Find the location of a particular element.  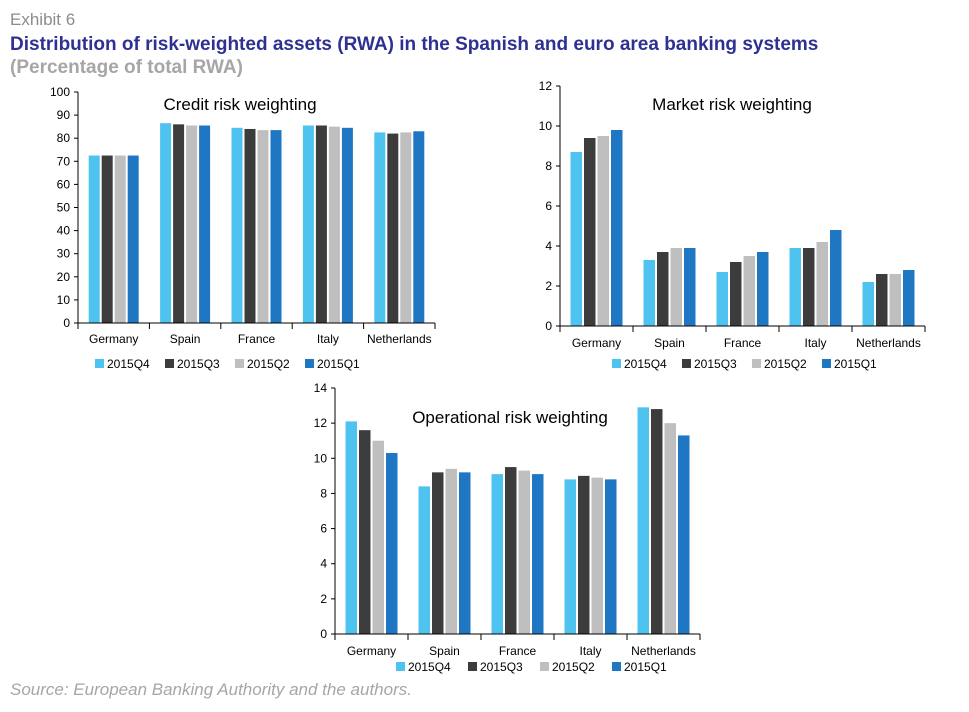

market-category-label: Germany is located at coordinates (596, 343).